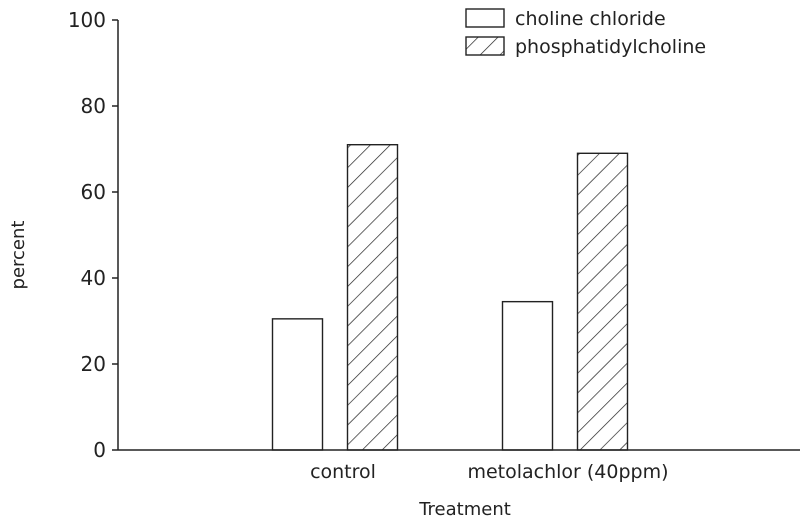 Image resolution: width=811 pixels, height=521 pixels. I want to click on legend-label-choline-chloride: choline chloride, so click(590, 19).